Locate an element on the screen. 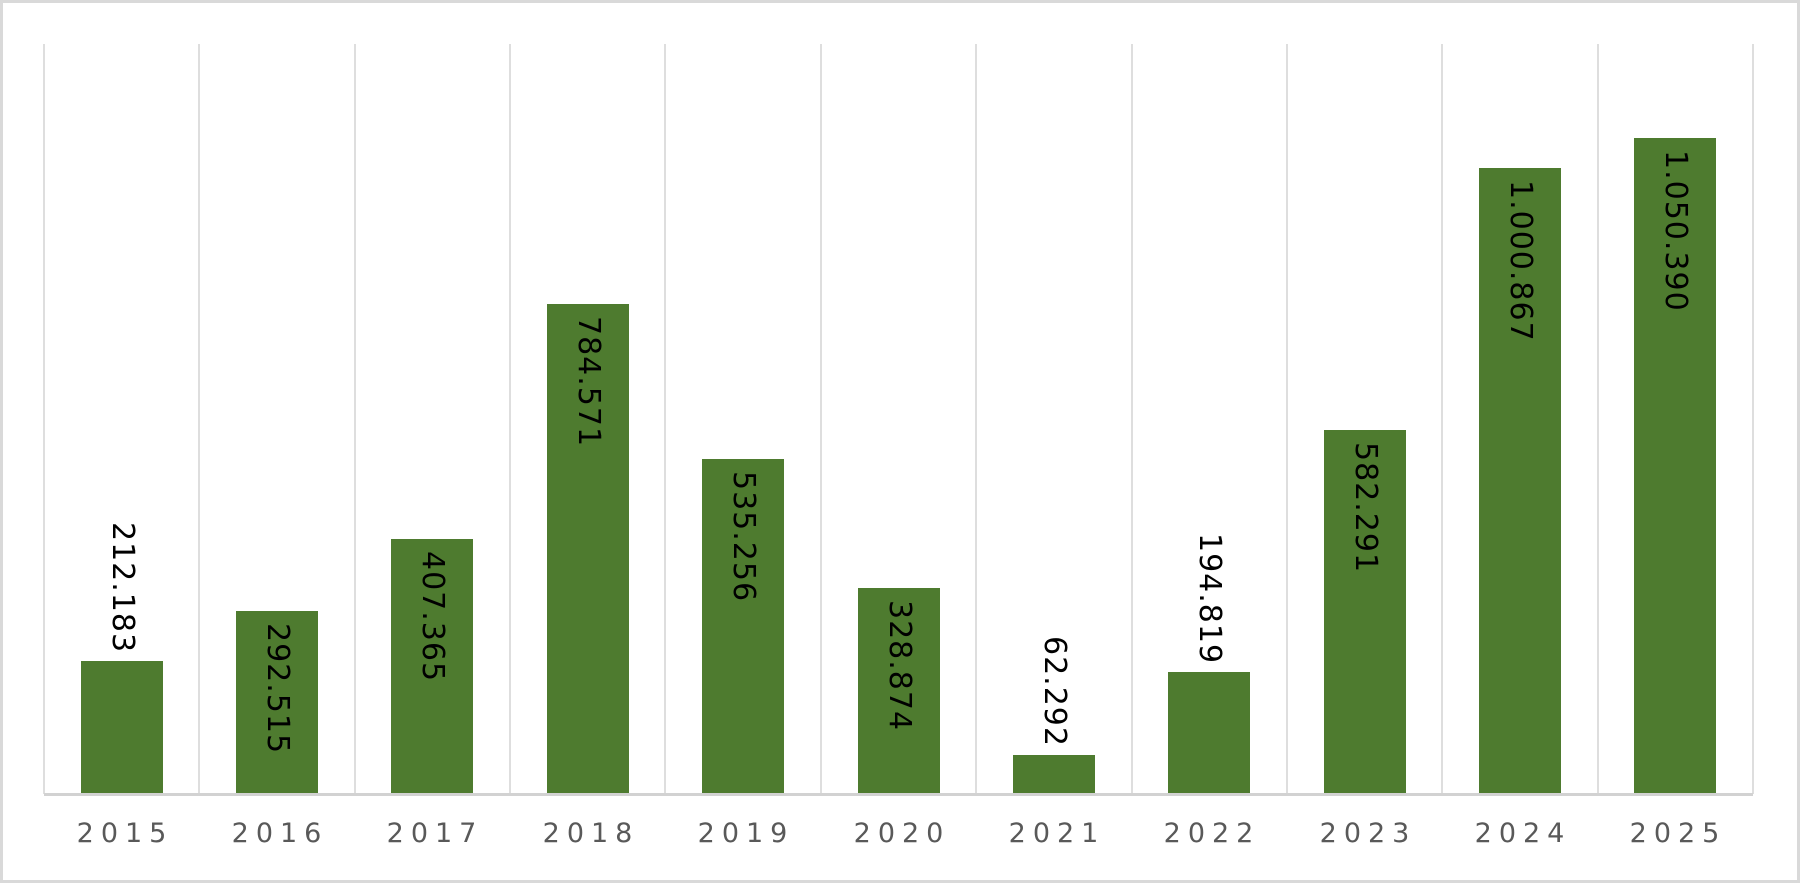 The width and height of the screenshot is (1800, 883). x-axis-tick-label: 2025 is located at coordinates (1678, 833).